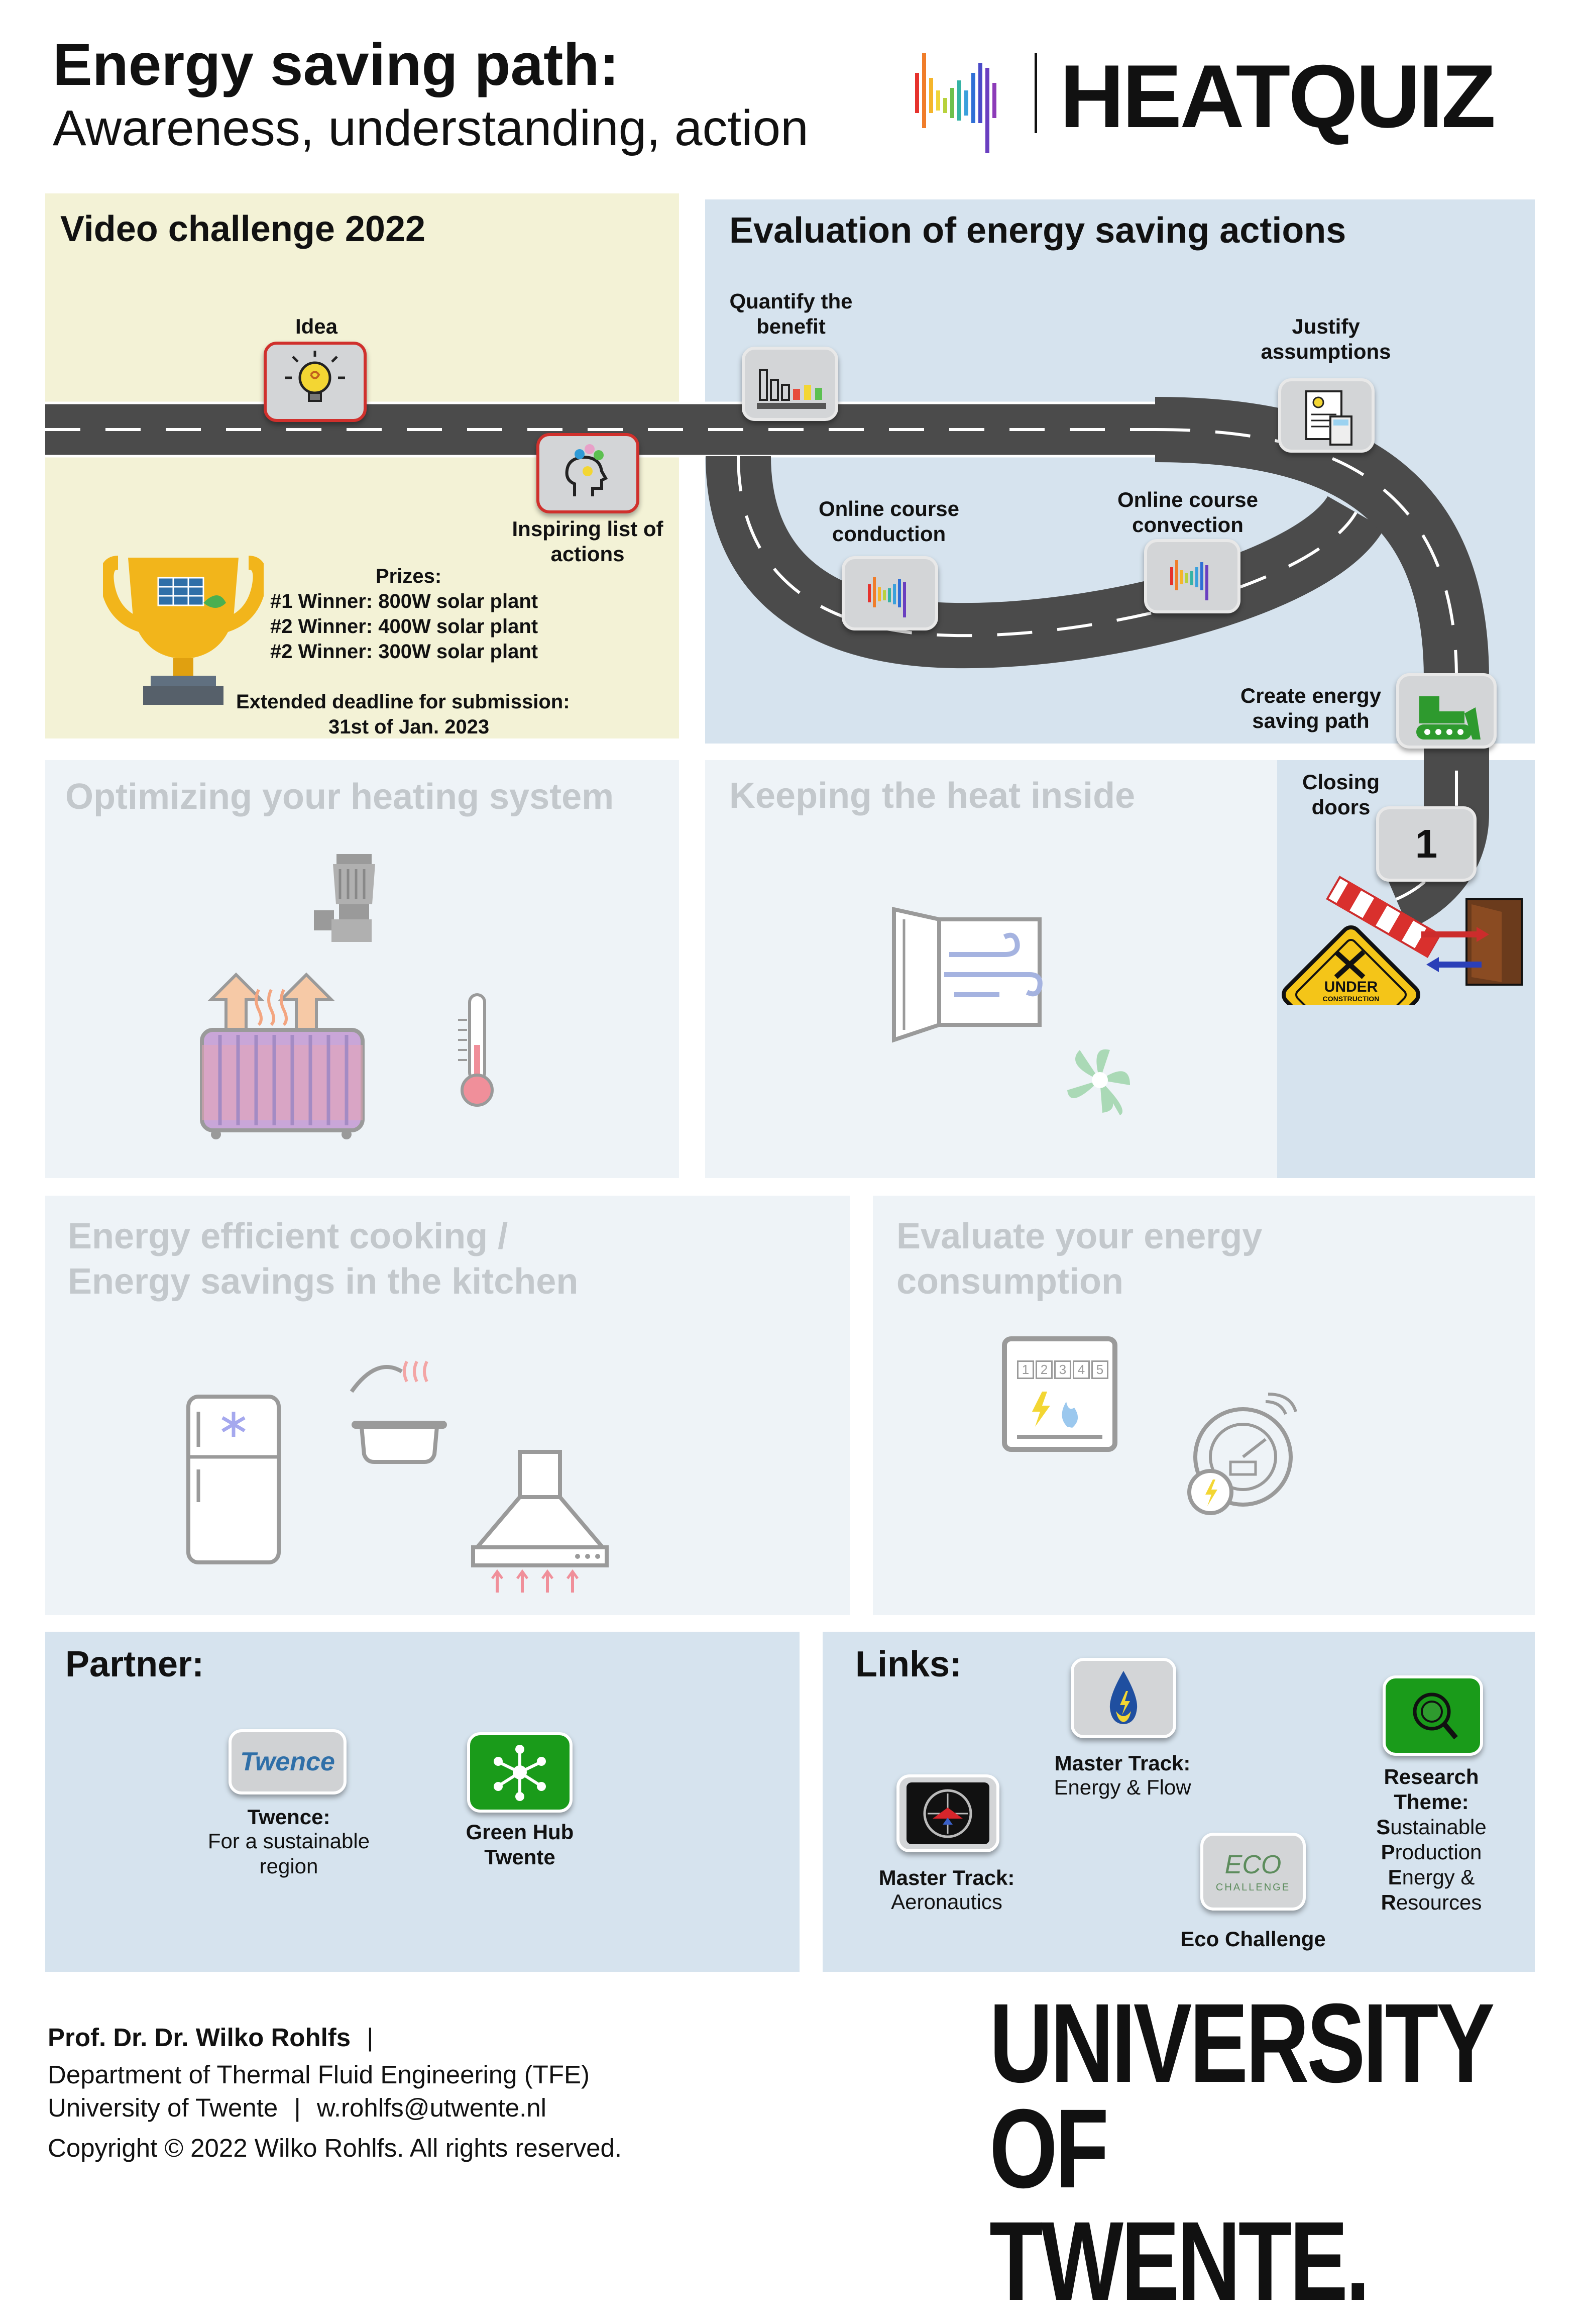 The height and width of the screenshot is (2324, 1582). What do you see at coordinates (1326, 339) in the screenshot?
I see `justify-label: Justify assumptions` at bounding box center [1326, 339].